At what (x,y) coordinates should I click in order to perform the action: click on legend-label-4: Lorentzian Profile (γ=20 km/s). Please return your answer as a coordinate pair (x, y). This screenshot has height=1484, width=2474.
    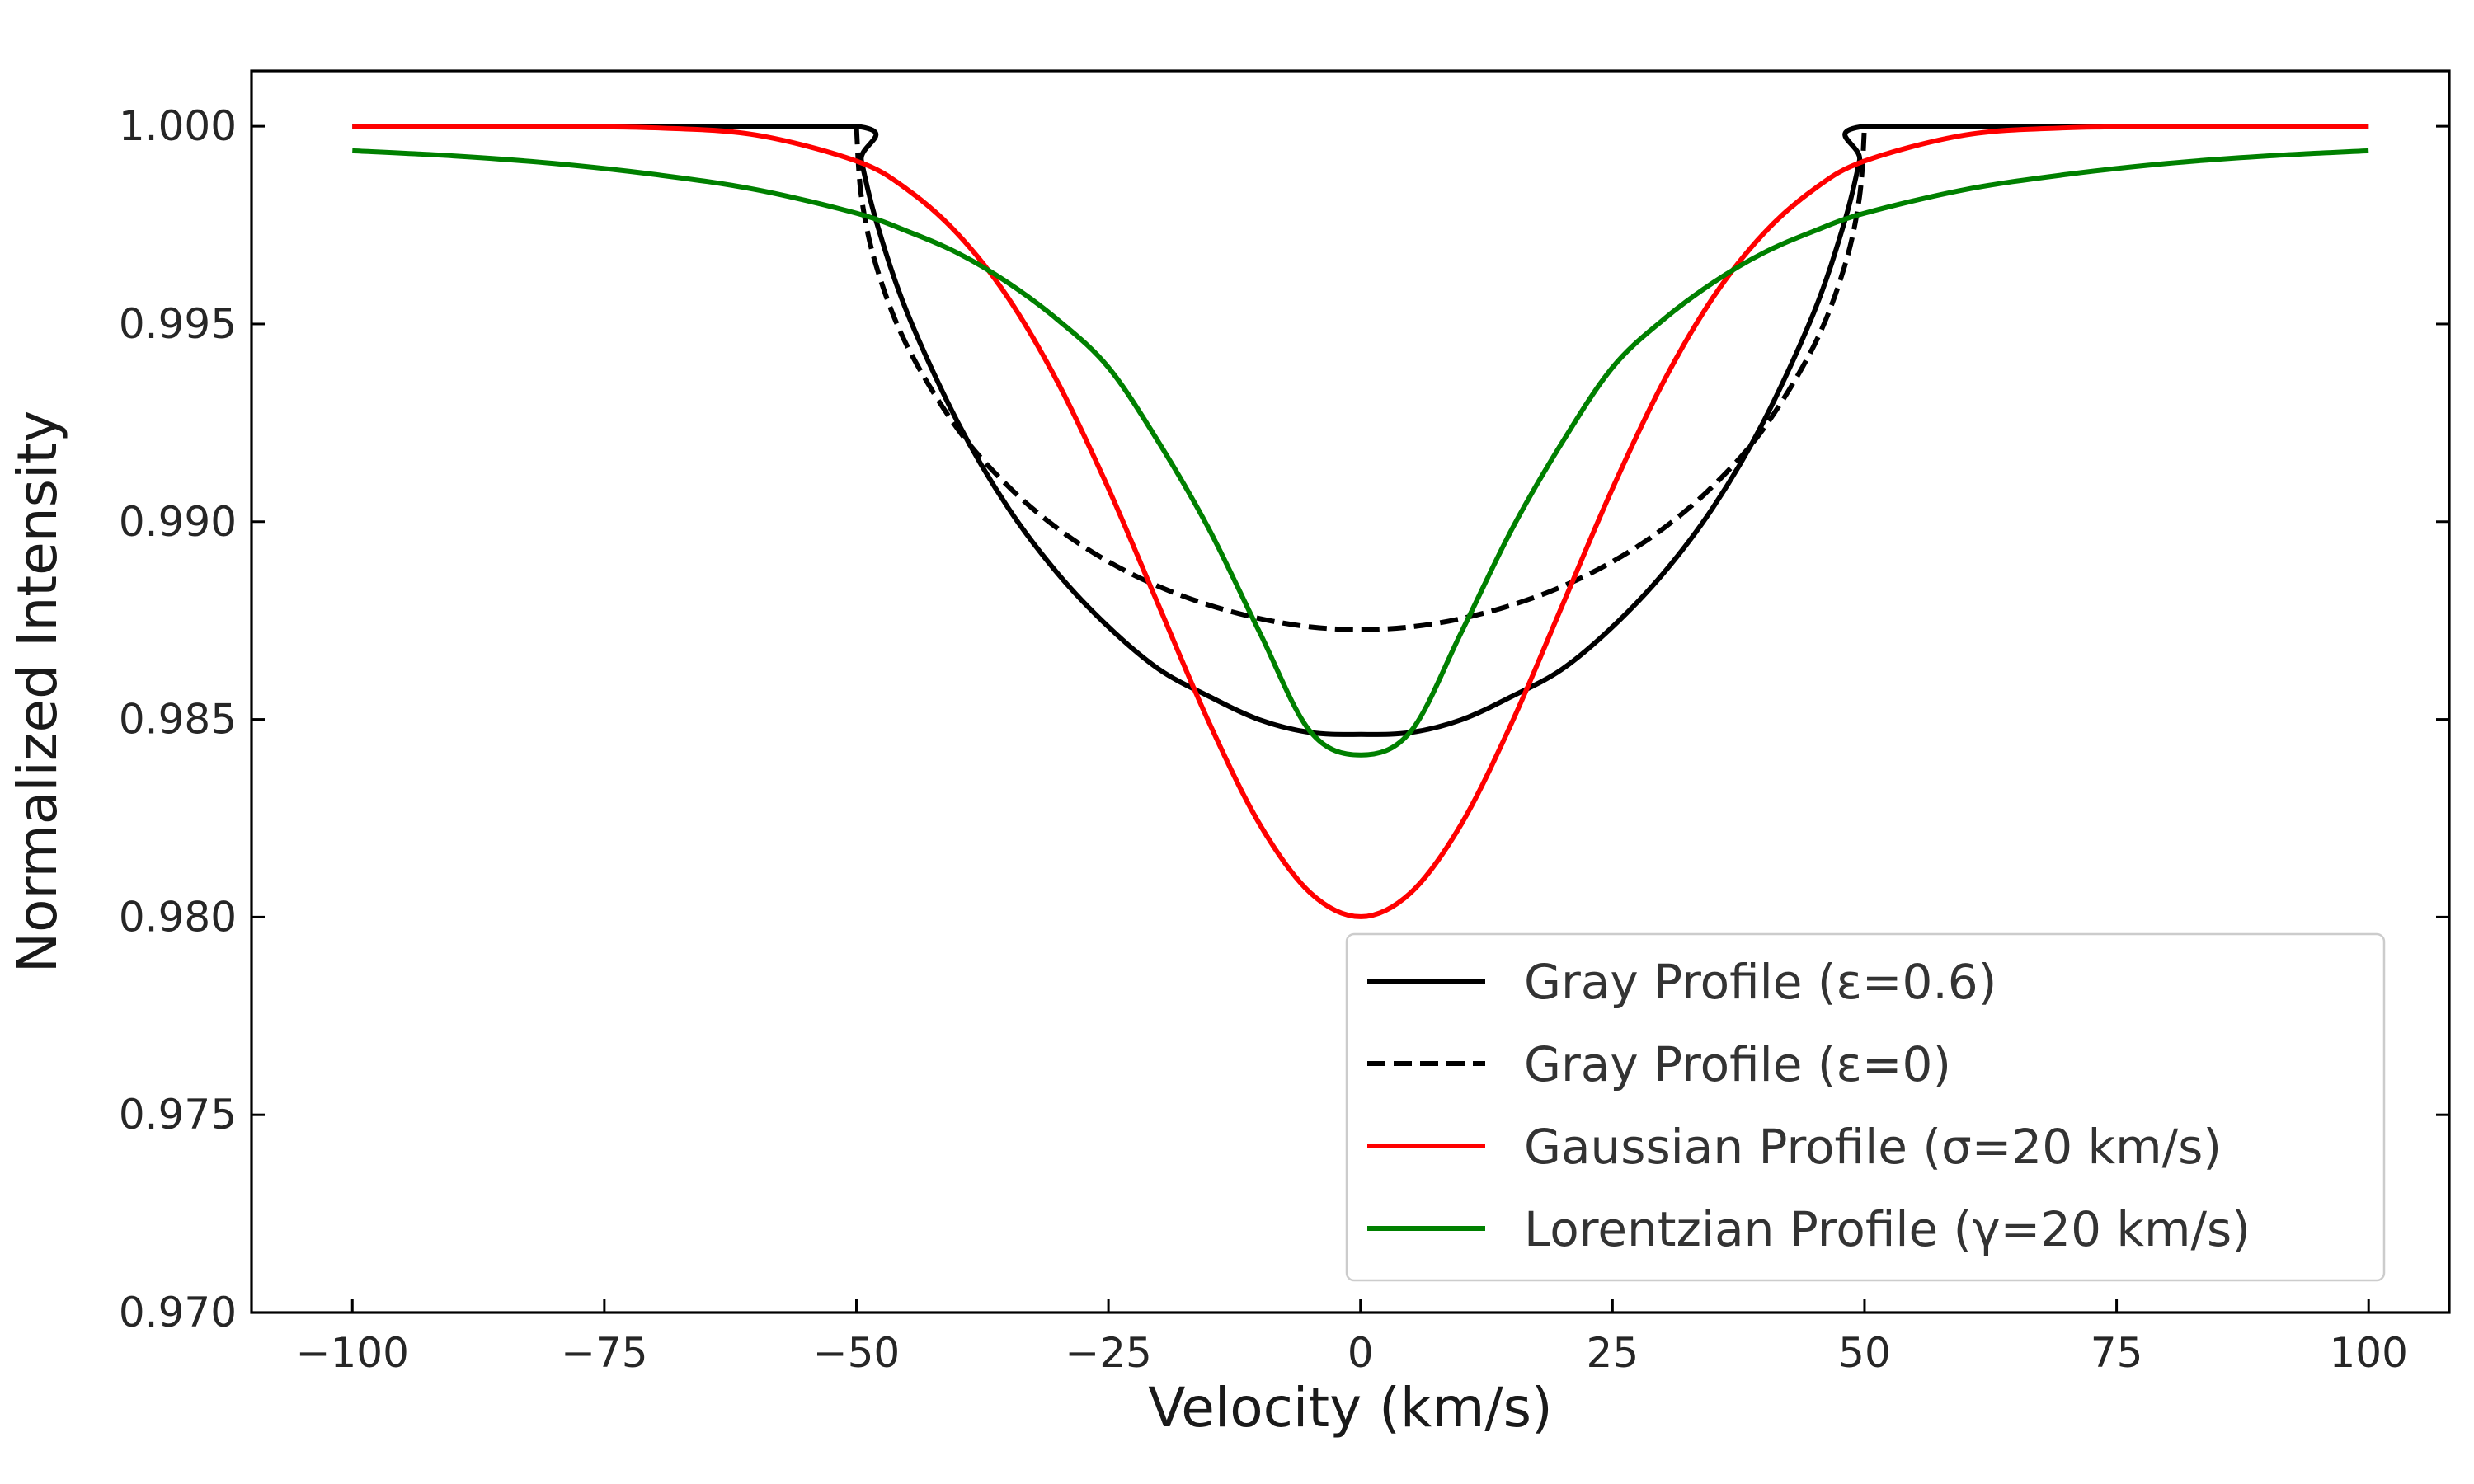
    Looking at the image, I should click on (1887, 1229).